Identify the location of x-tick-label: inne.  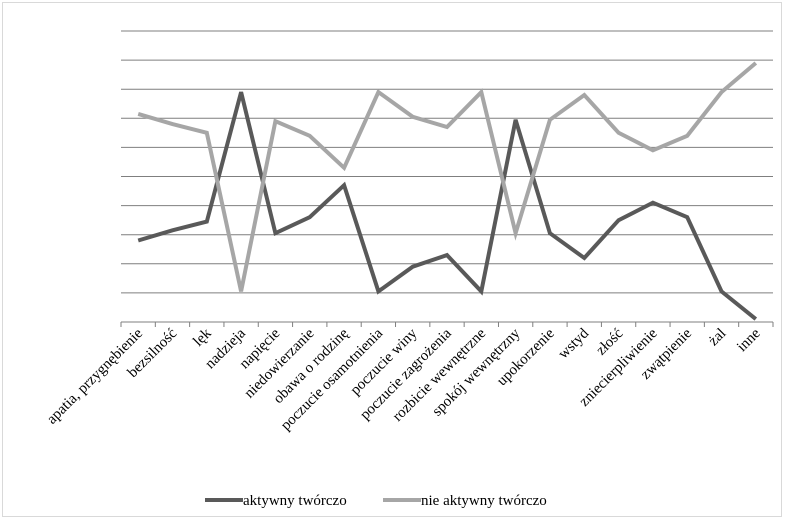
(749, 340).